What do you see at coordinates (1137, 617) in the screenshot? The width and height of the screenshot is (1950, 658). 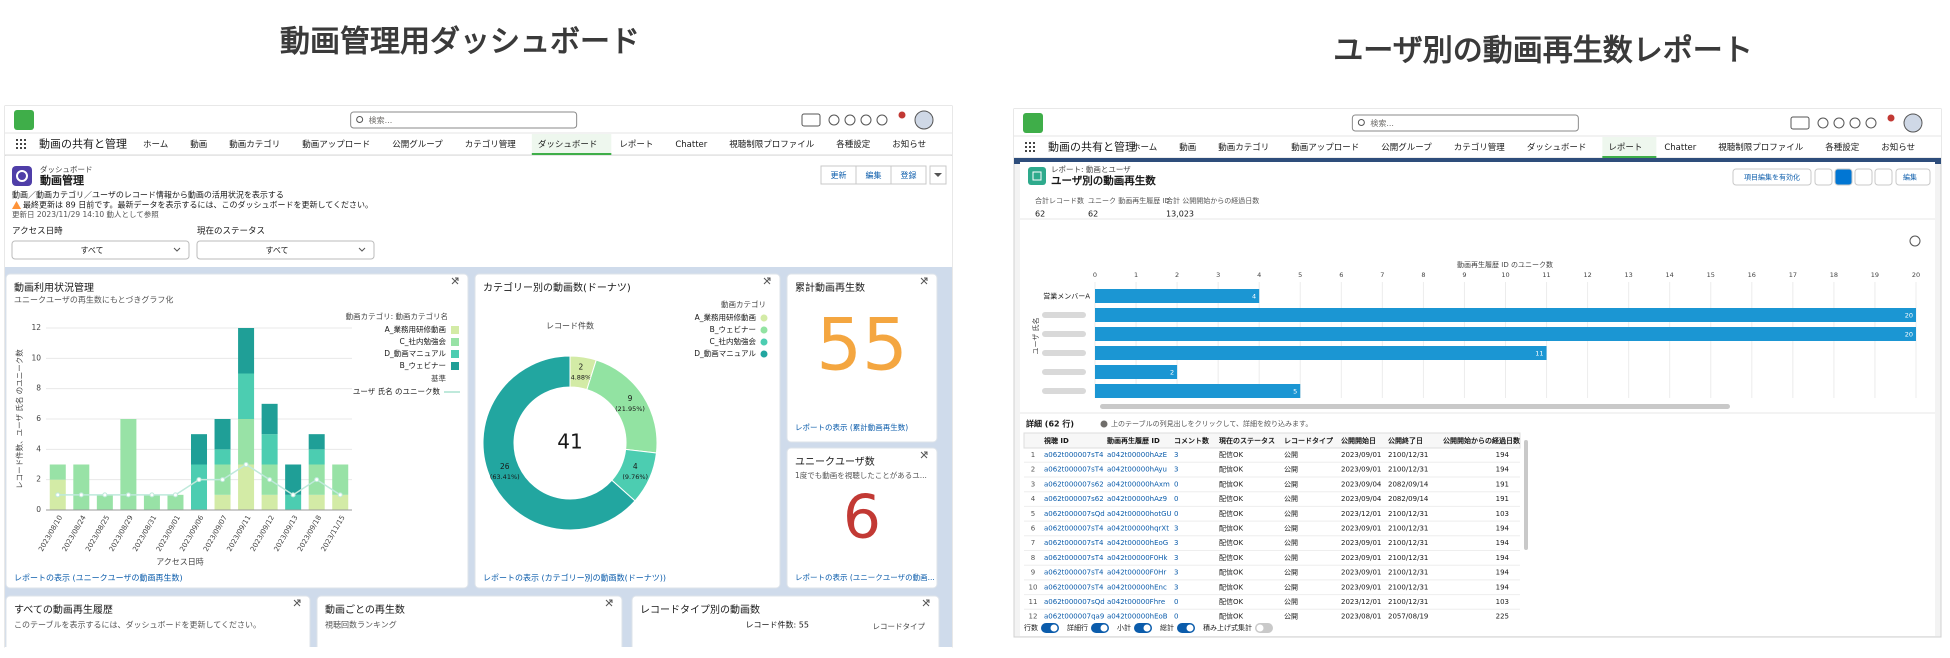 I see `table-cell: a042t00000hEoB` at bounding box center [1137, 617].